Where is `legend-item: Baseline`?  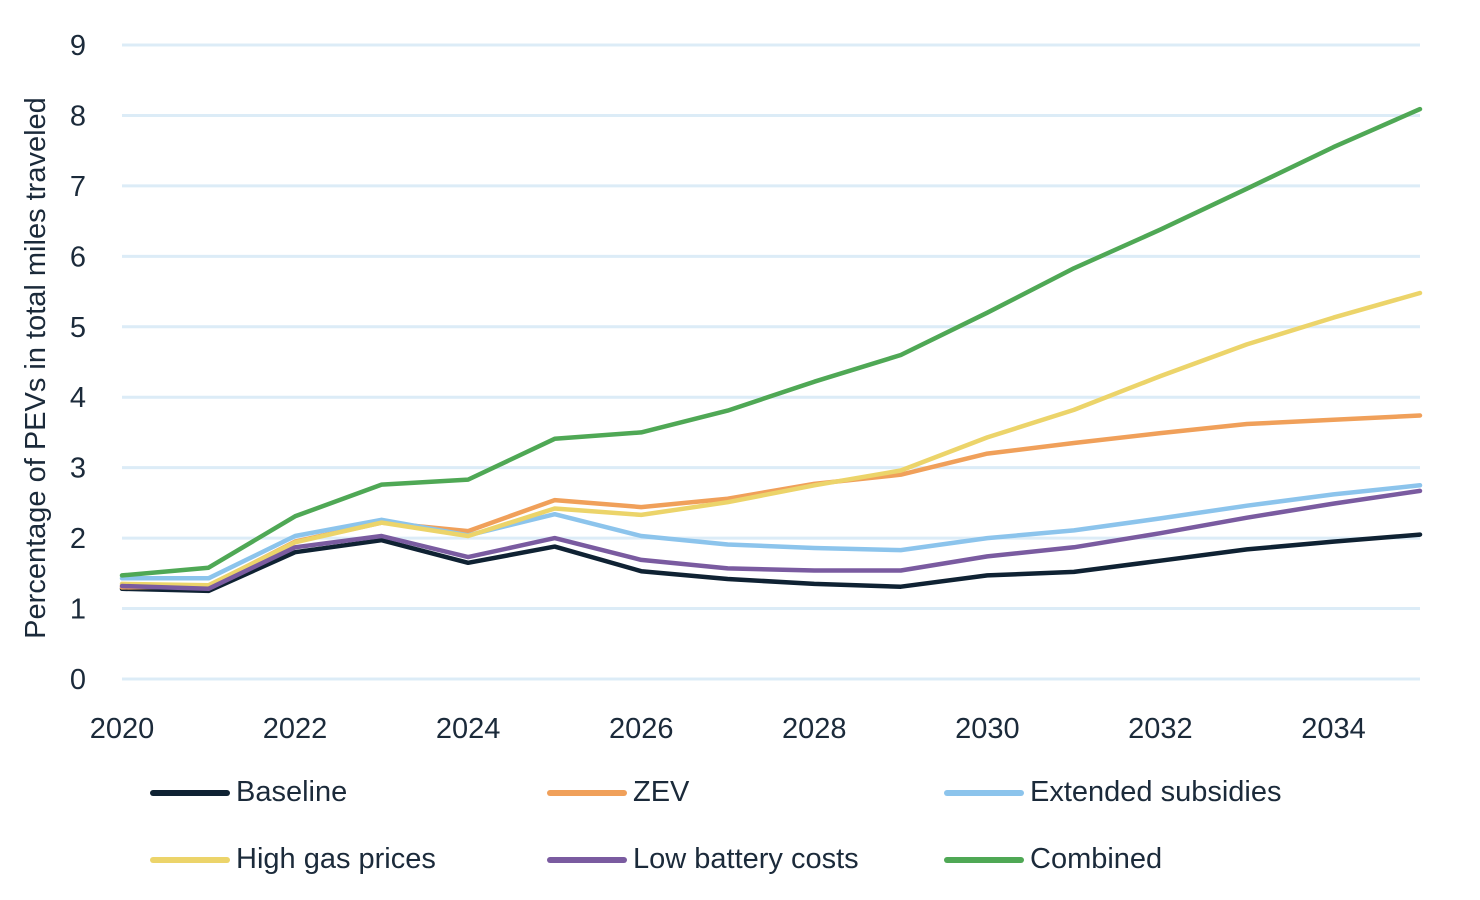
legend-item: Baseline is located at coordinates (348, 792).